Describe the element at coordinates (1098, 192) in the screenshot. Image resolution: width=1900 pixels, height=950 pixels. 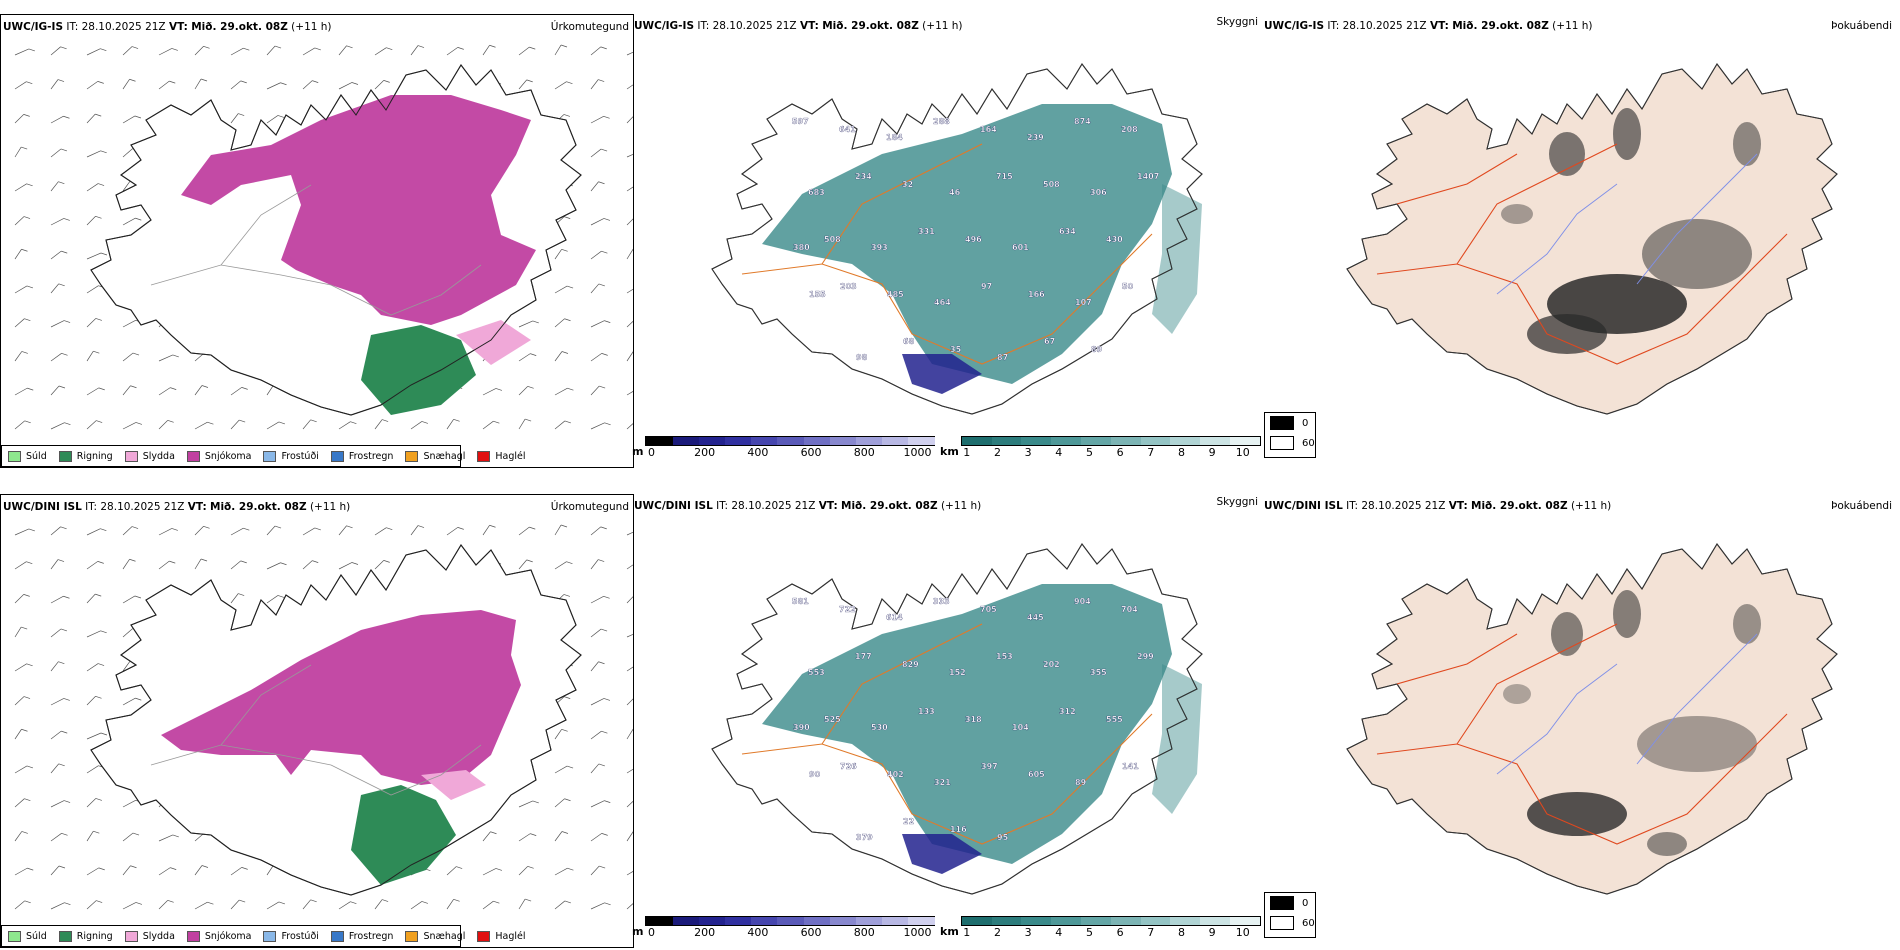
I see `ceiling-value-label: 306` at that location.